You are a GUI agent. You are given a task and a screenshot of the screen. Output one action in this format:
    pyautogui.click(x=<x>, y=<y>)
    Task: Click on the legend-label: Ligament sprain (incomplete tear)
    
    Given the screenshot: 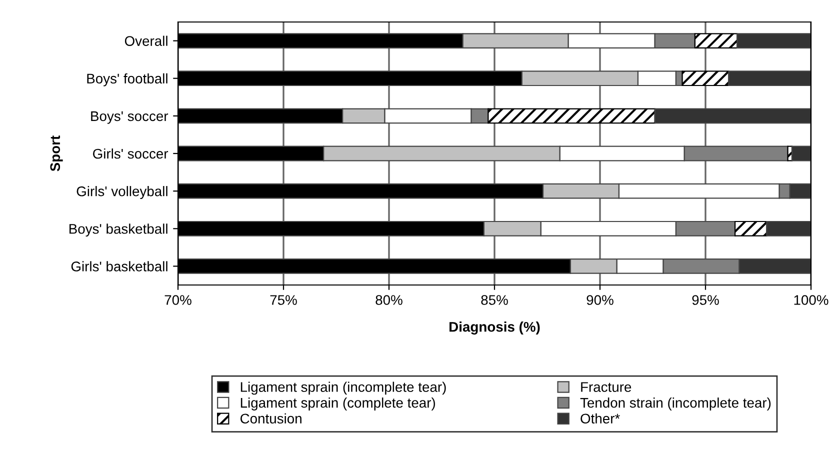 What is the action you would take?
    pyautogui.click(x=343, y=388)
    